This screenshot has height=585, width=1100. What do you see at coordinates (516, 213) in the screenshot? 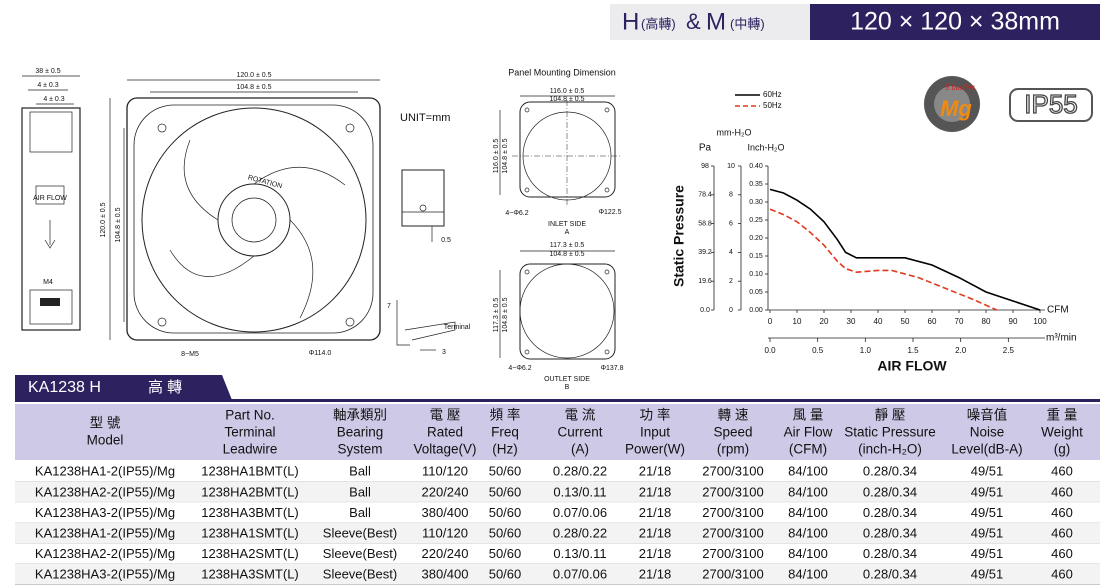
I see `dim-label: 4~Φ6.2` at bounding box center [516, 213].